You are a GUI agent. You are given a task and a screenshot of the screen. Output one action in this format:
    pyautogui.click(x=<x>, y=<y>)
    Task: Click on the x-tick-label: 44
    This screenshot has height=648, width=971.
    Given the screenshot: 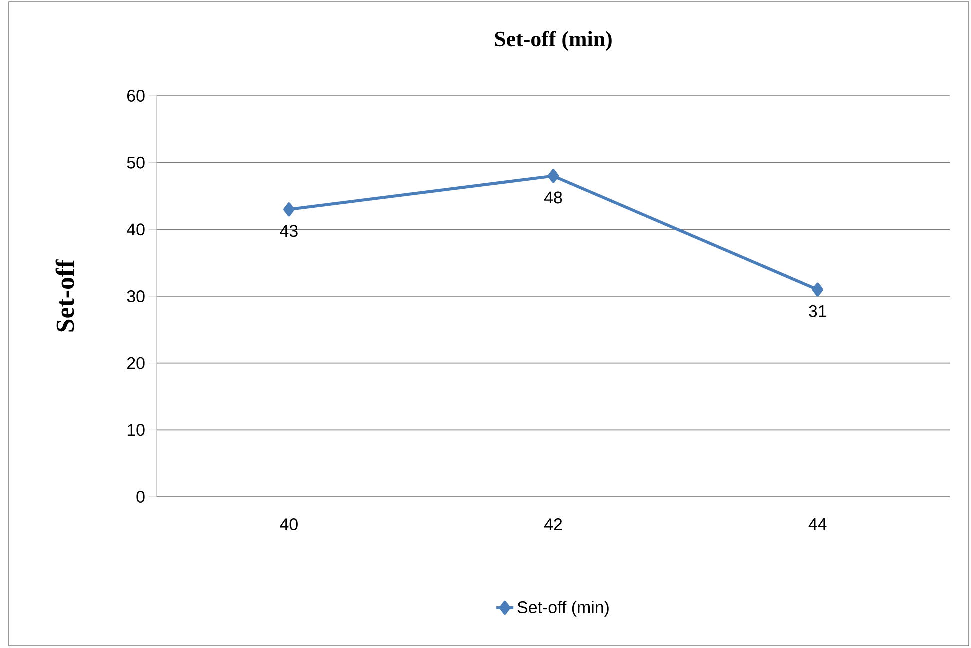 What is the action you would take?
    pyautogui.click(x=817, y=524)
    